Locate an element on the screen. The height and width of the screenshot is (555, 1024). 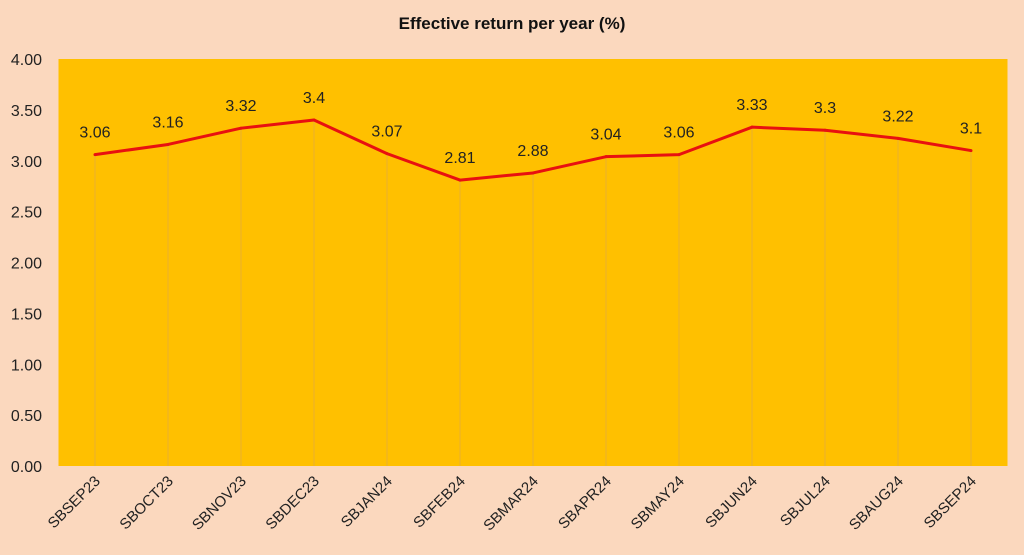
x-tick-label: SBFEB24 is located at coordinates (439, 502).